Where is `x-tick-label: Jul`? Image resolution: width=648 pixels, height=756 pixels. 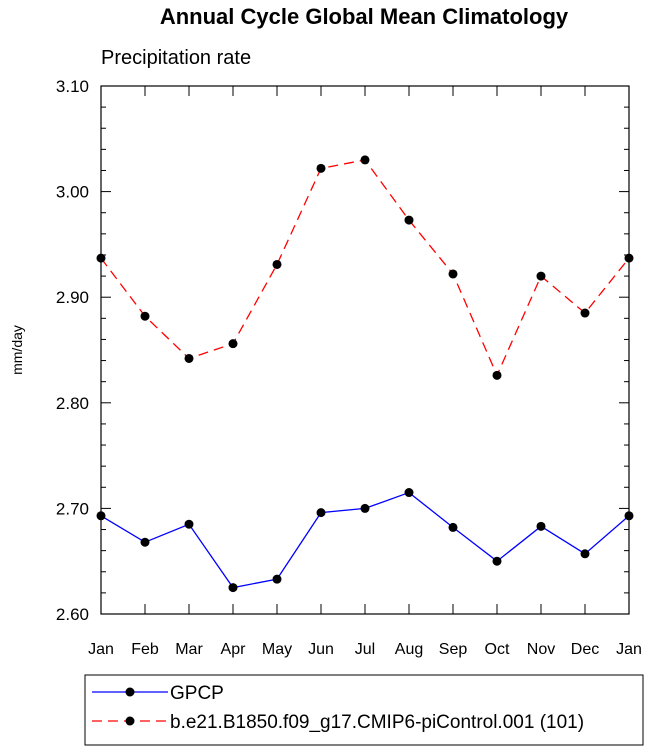
x-tick-label: Jul is located at coordinates (365, 649).